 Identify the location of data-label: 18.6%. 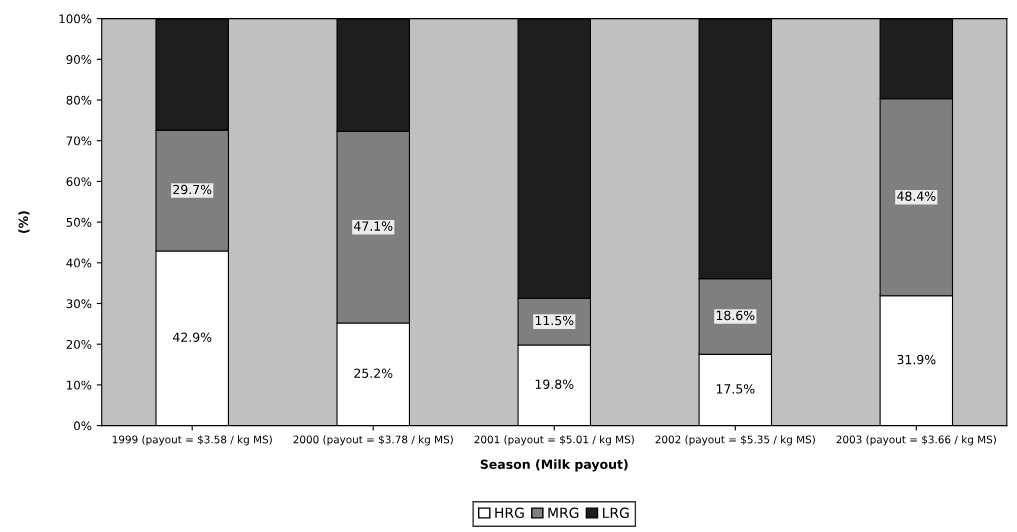
(735, 315).